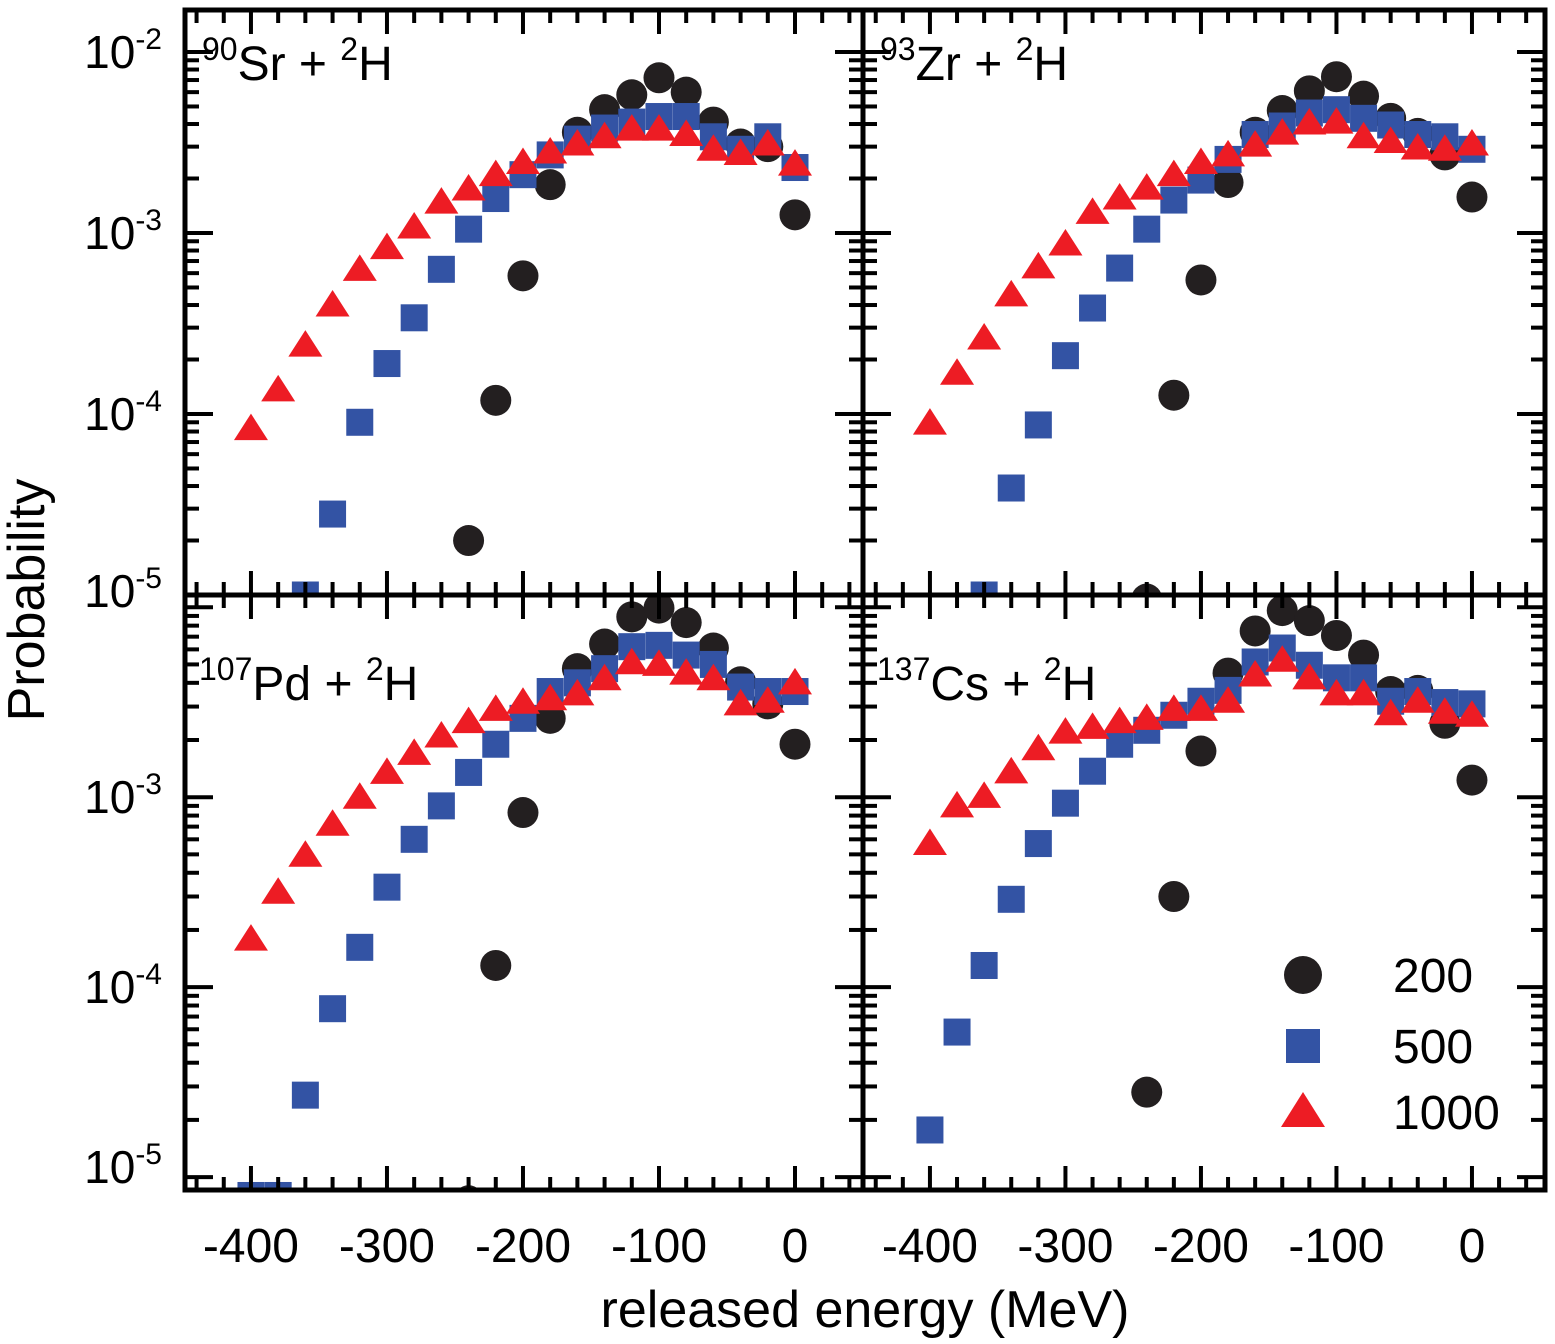 This screenshot has height=1344, width=1555. What do you see at coordinates (123, 1165) in the screenshot?
I see `y-tick-label: 10⁻⁵` at bounding box center [123, 1165].